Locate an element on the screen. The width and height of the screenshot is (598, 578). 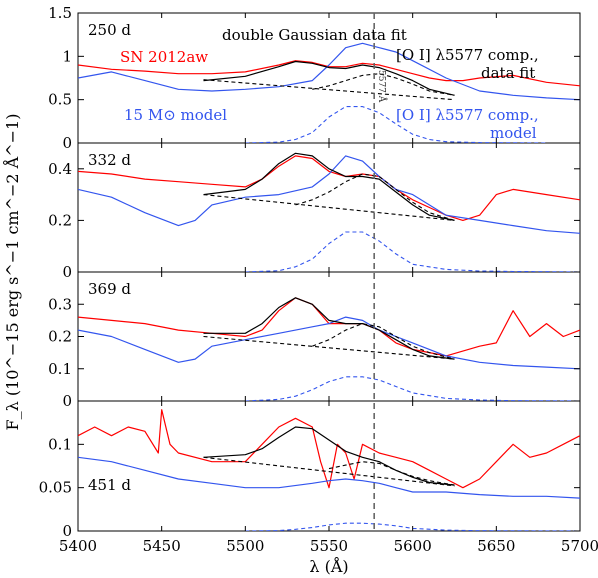
series-o-i-5577-comp-model-369-d is located at coordinates (412, 388).